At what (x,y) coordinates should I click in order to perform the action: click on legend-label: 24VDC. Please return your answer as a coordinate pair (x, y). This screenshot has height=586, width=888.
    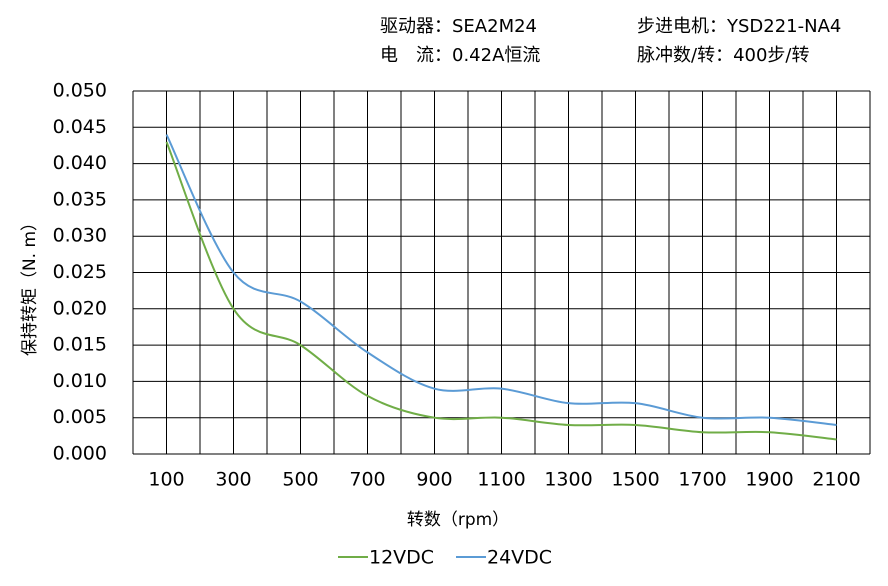
    Looking at the image, I should click on (519, 558).